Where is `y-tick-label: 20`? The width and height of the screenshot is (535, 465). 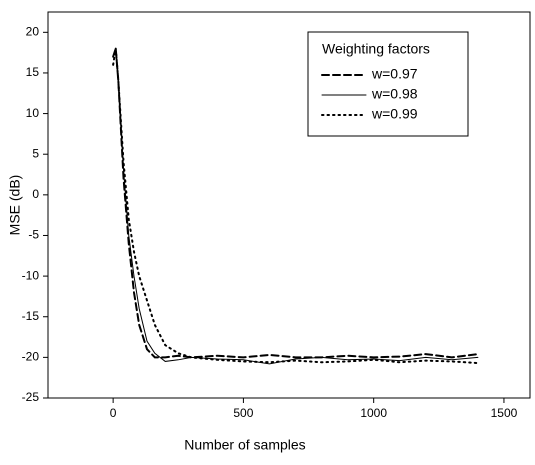 y-tick-label: 20 is located at coordinates (33, 31).